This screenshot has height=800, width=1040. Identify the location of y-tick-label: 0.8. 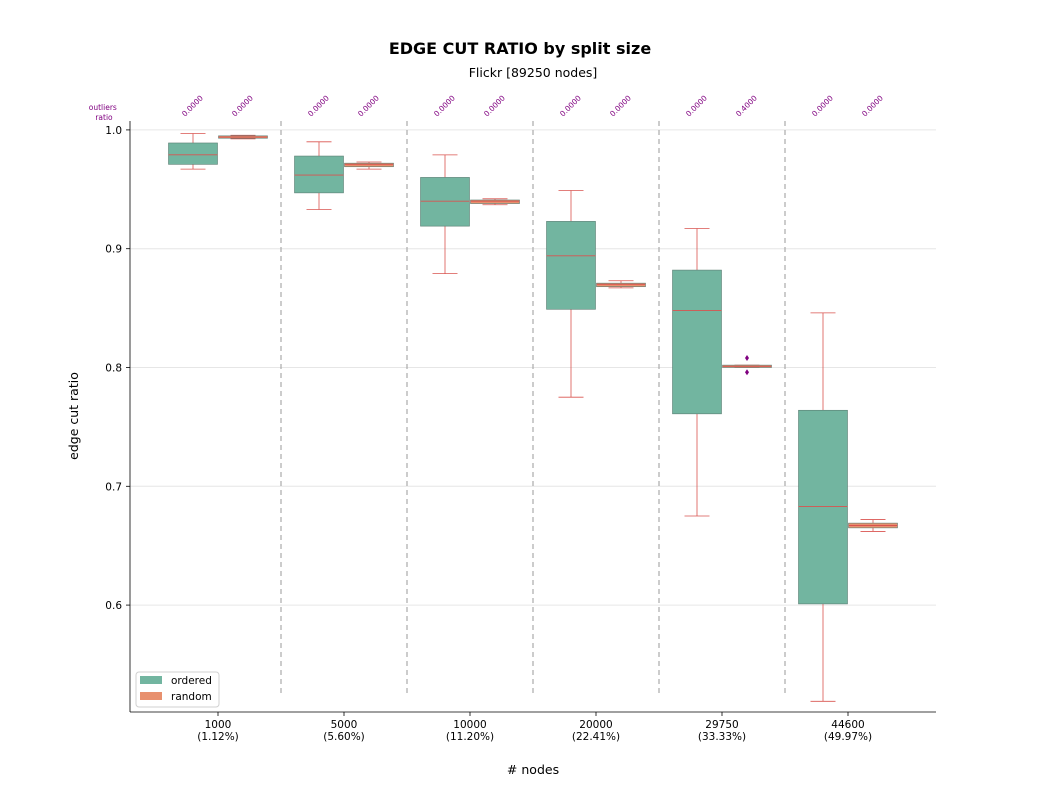
(113, 368).